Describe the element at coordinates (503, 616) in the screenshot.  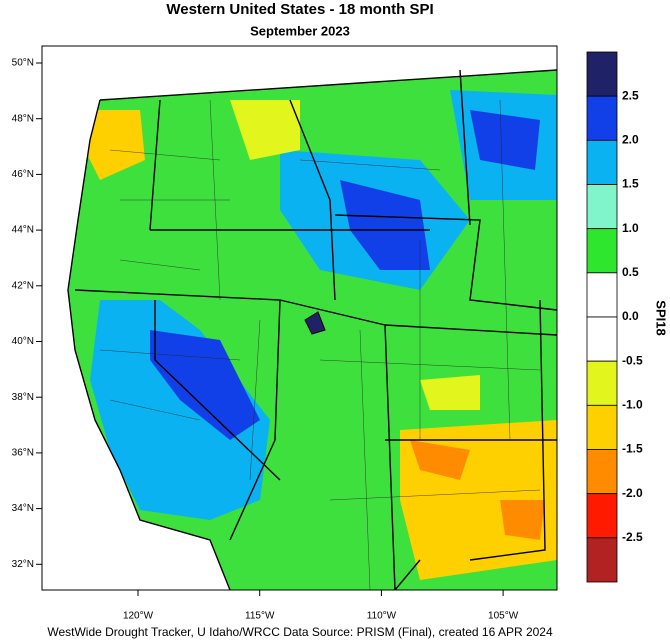
I see `lon-label: 105°W` at that location.